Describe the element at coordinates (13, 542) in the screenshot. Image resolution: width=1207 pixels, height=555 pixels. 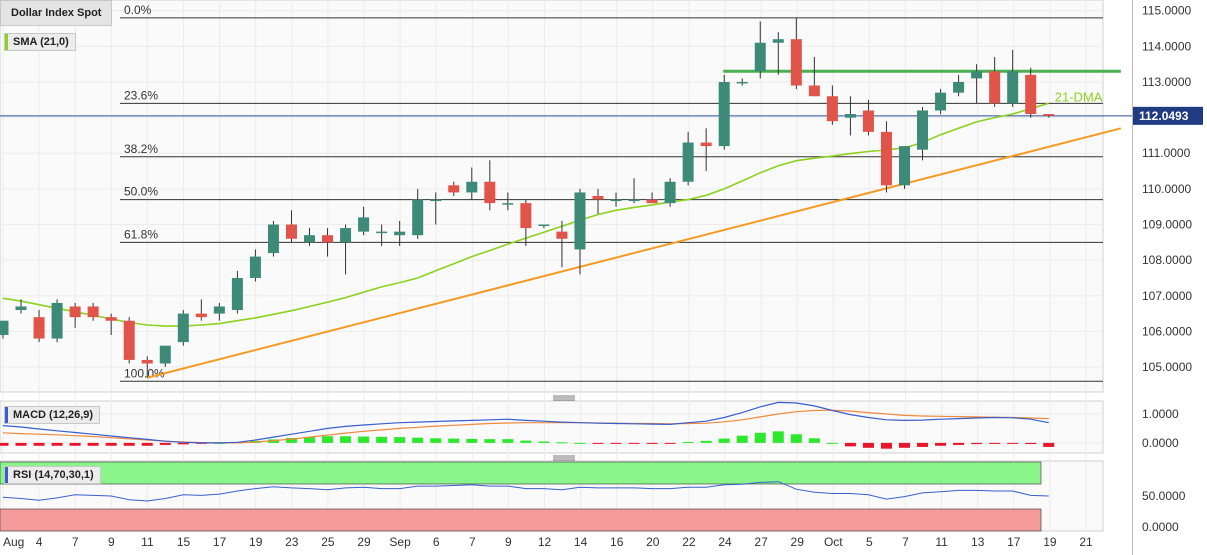
I see `date-tick-label: Aug` at that location.